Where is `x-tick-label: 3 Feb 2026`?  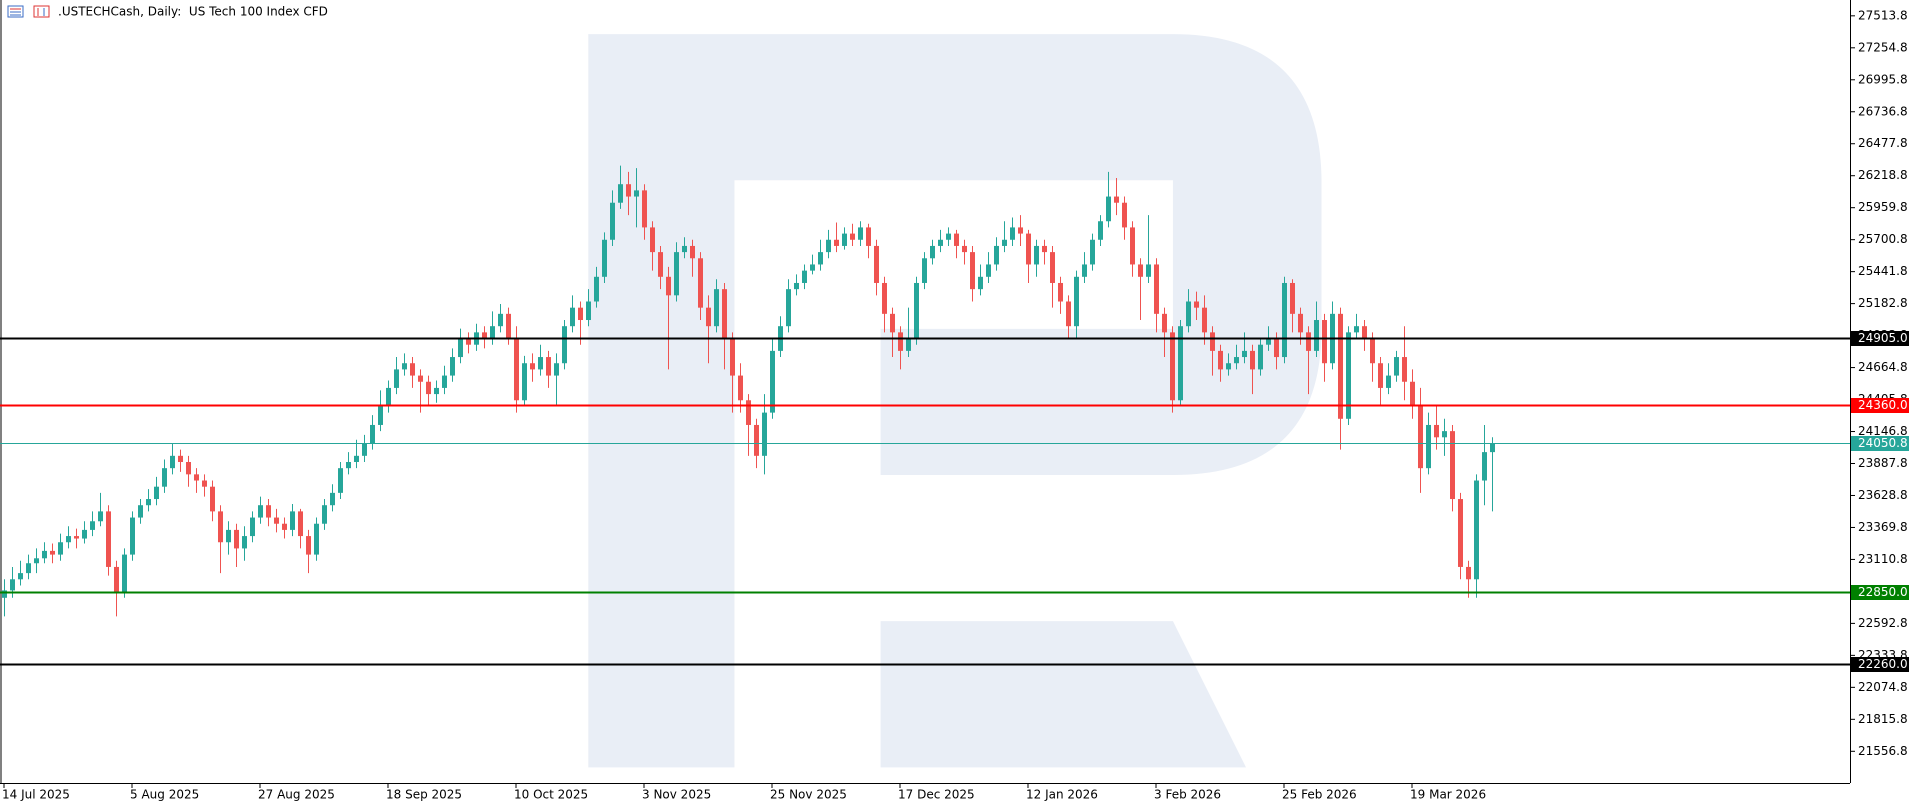
x-tick-label: 3 Feb 2026 is located at coordinates (1187, 795).